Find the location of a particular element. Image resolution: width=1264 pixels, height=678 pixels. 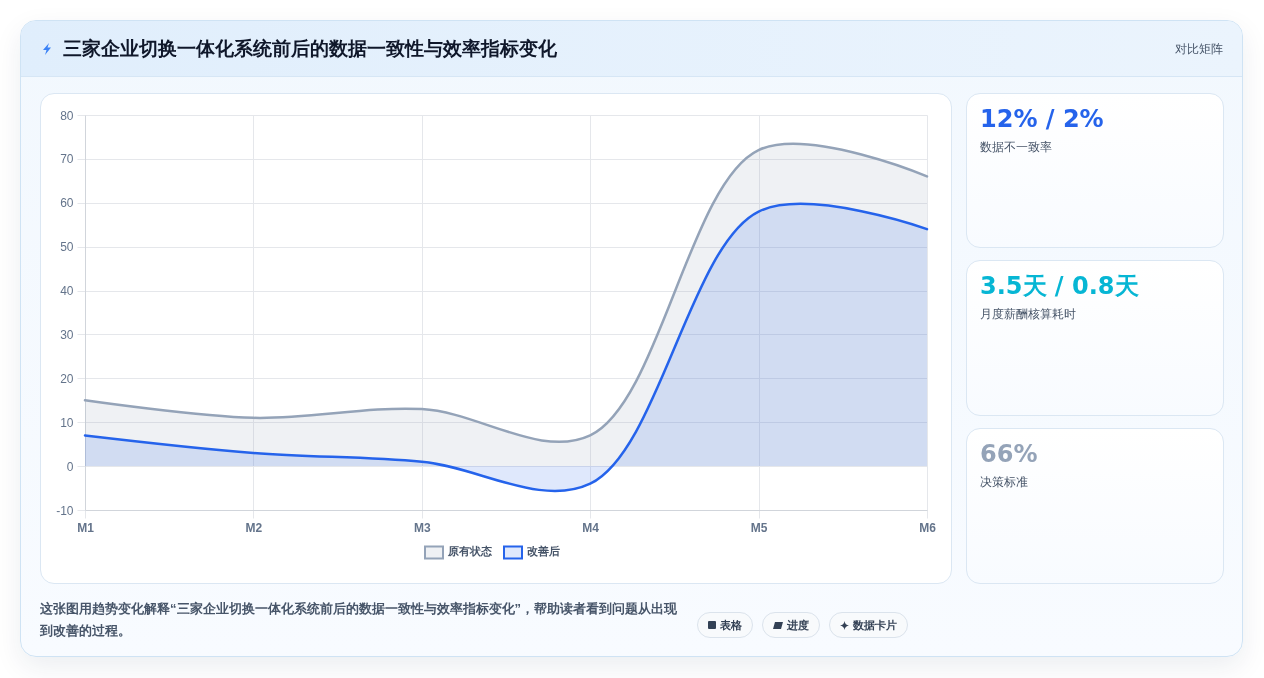

text: 数据不一致率 is located at coordinates (1016, 147).